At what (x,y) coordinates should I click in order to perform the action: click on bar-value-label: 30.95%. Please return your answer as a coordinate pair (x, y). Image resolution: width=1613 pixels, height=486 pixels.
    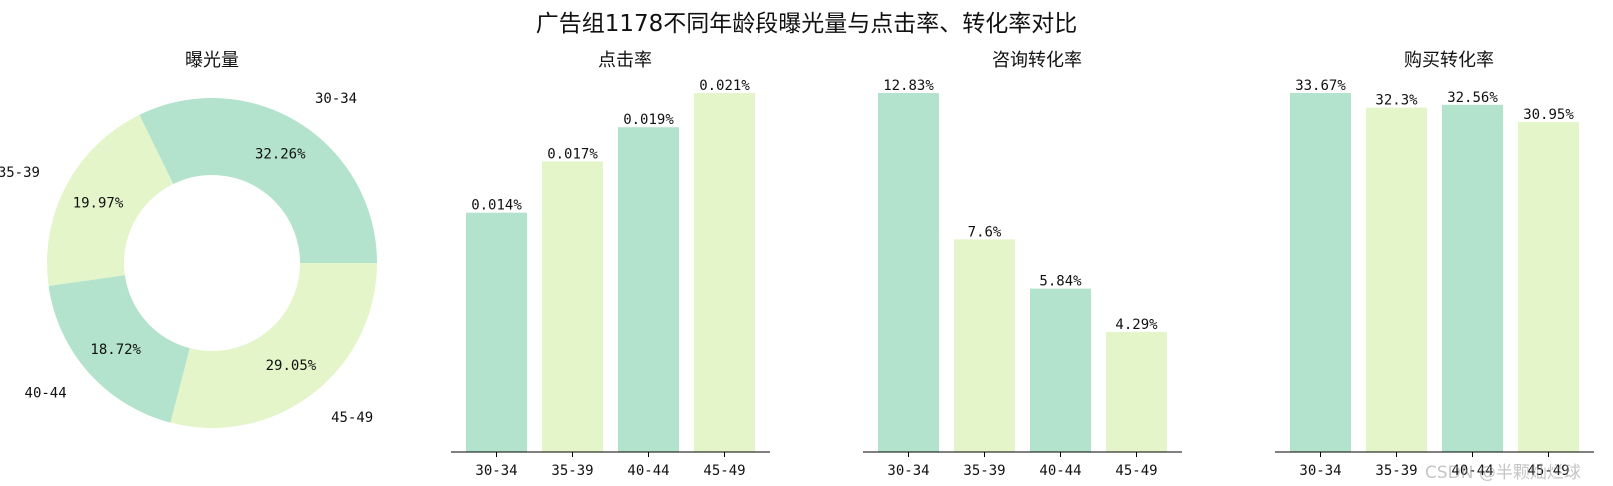
    Looking at the image, I should click on (1548, 115).